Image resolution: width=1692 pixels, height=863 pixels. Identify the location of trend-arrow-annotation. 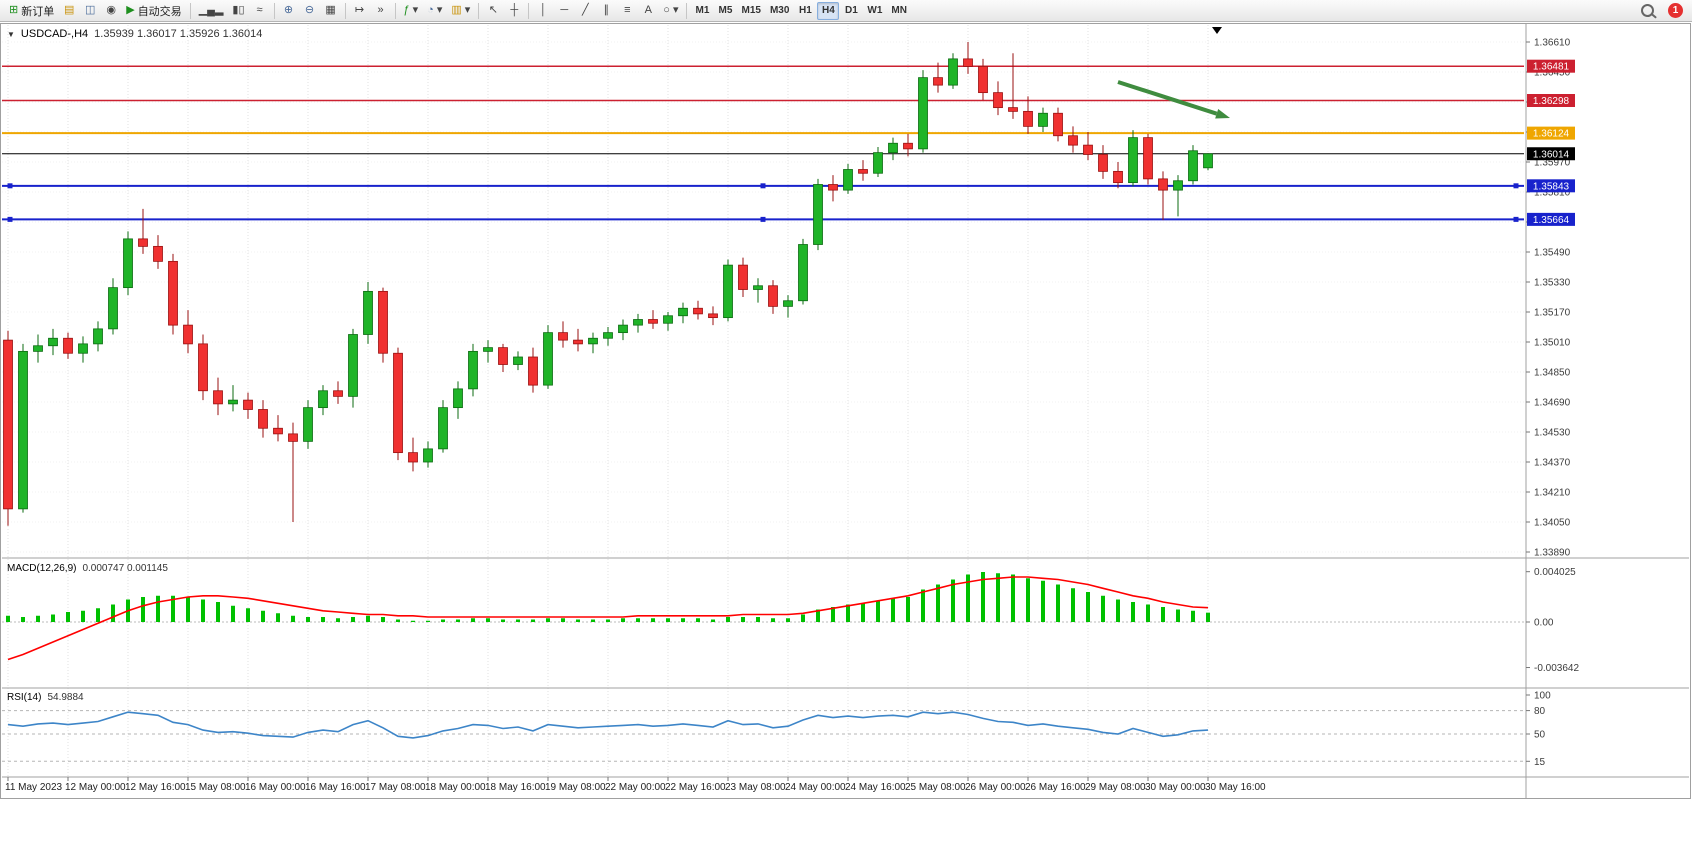
(1173, 99).